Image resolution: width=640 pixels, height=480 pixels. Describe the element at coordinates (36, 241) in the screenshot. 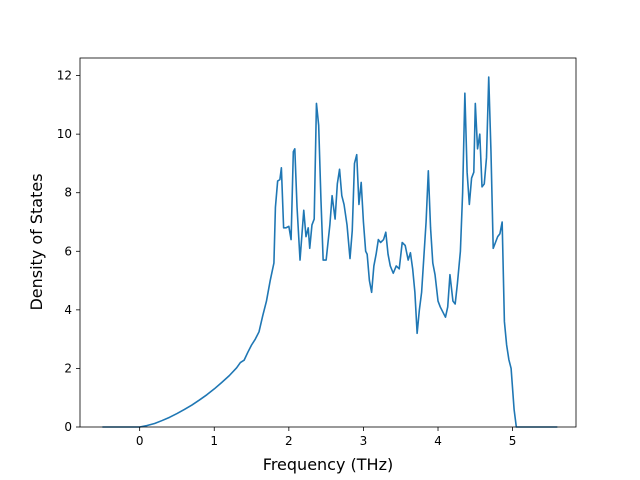

I see `y-axis-label: Density of States` at that location.